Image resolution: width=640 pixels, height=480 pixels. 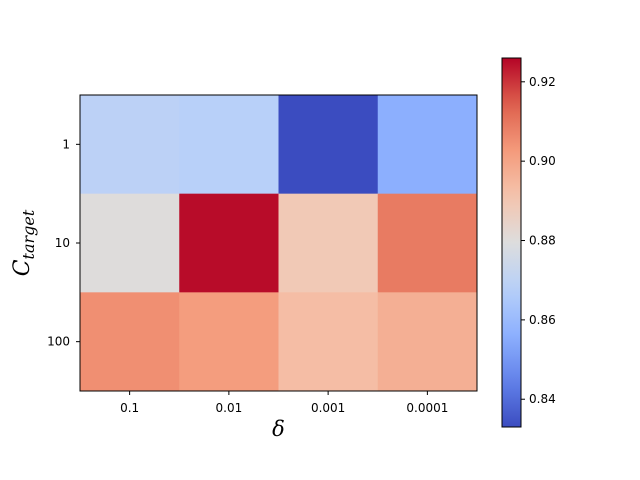 What do you see at coordinates (28, 234) in the screenshot?
I see `y-axis-label-subscript: target` at bounding box center [28, 234].